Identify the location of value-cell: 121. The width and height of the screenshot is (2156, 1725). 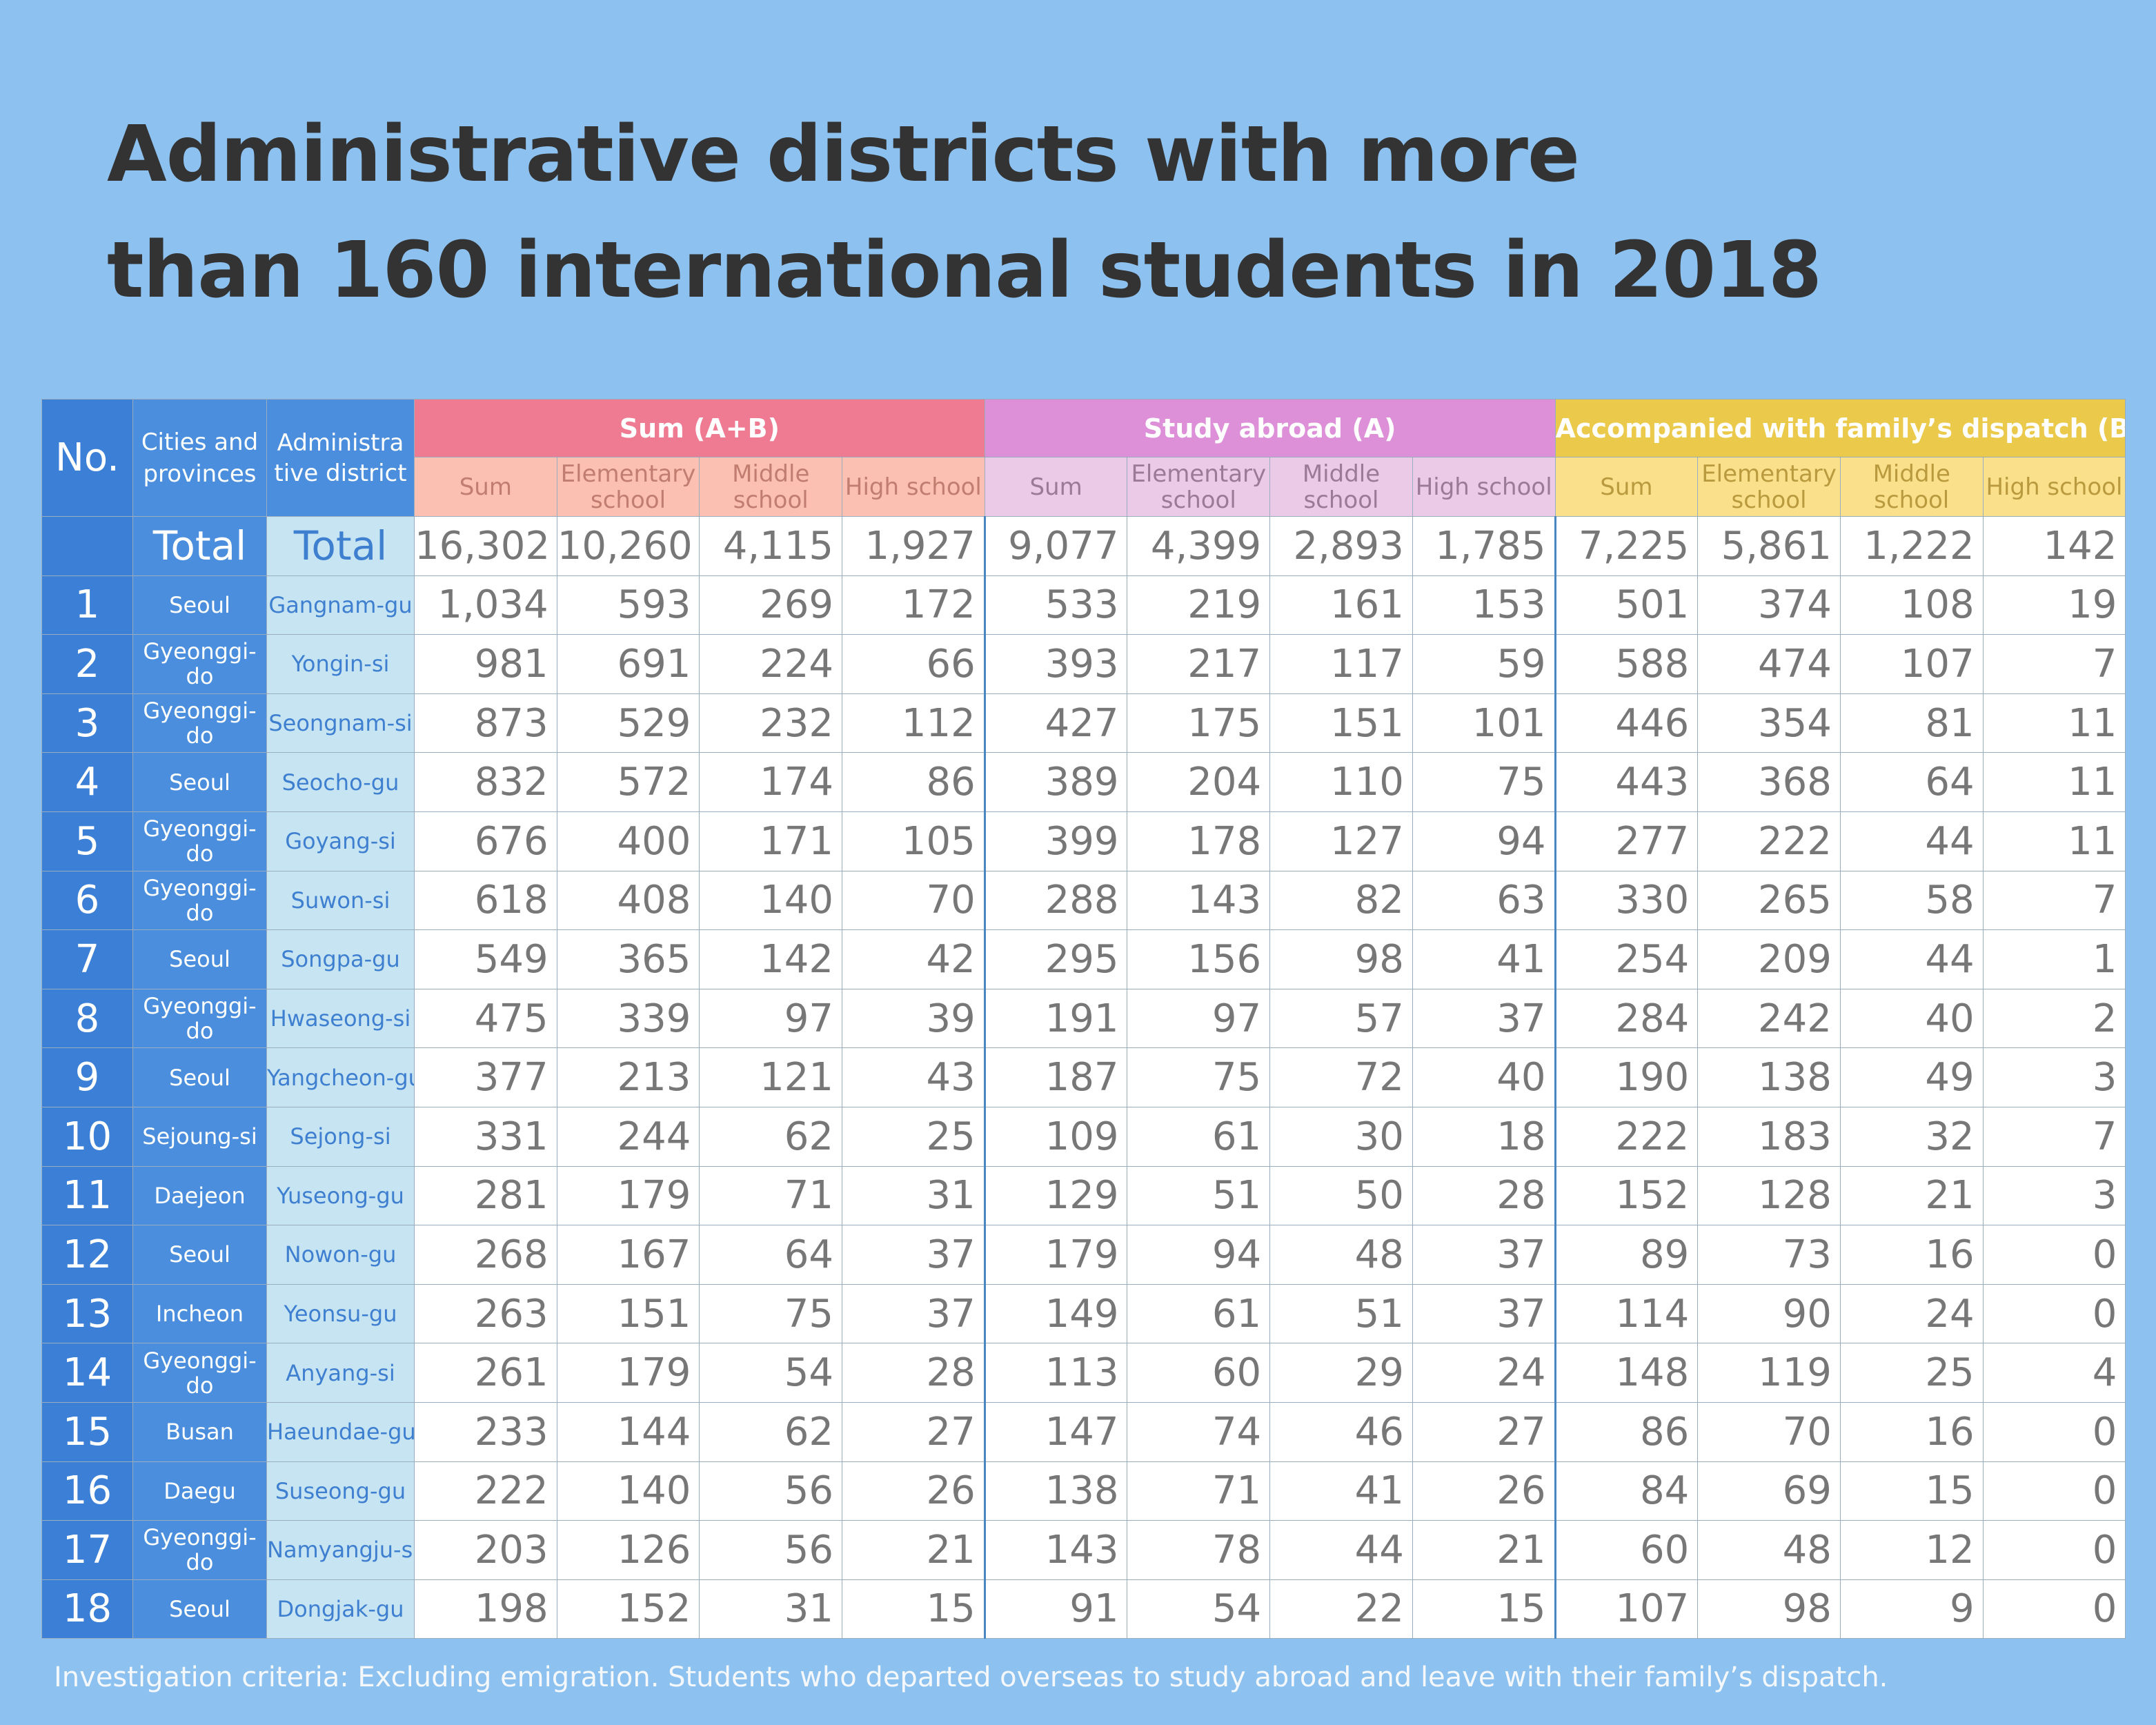
(771, 1077).